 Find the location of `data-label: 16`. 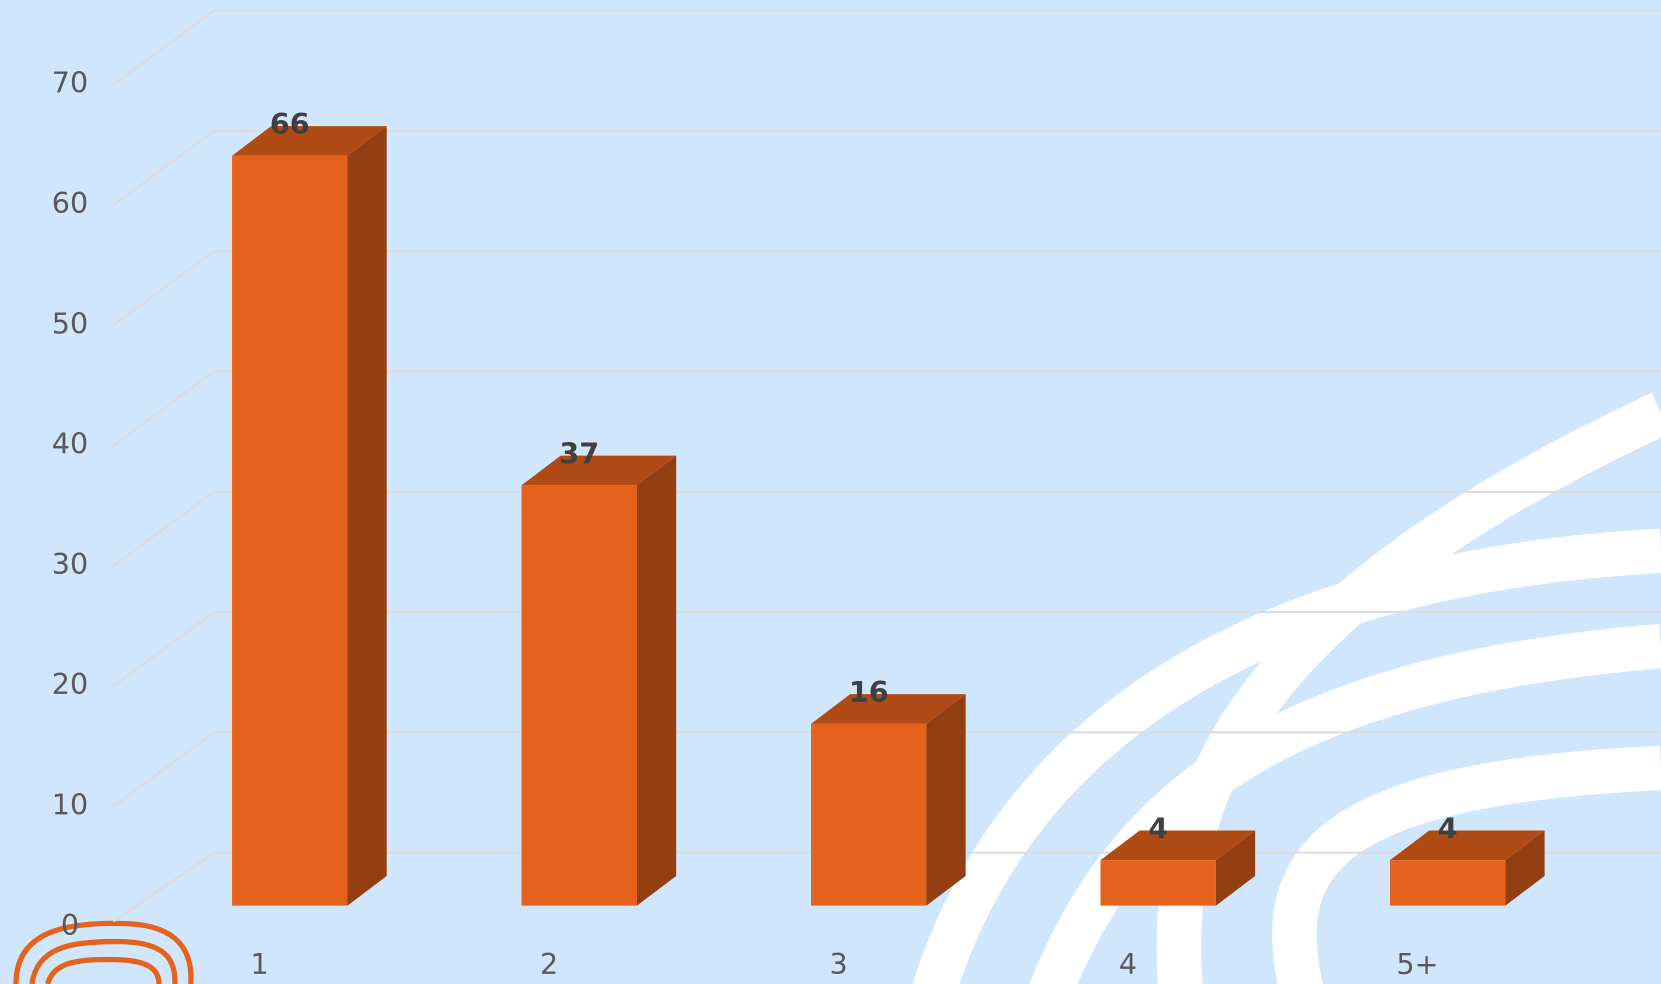

data-label: 16 is located at coordinates (869, 692).